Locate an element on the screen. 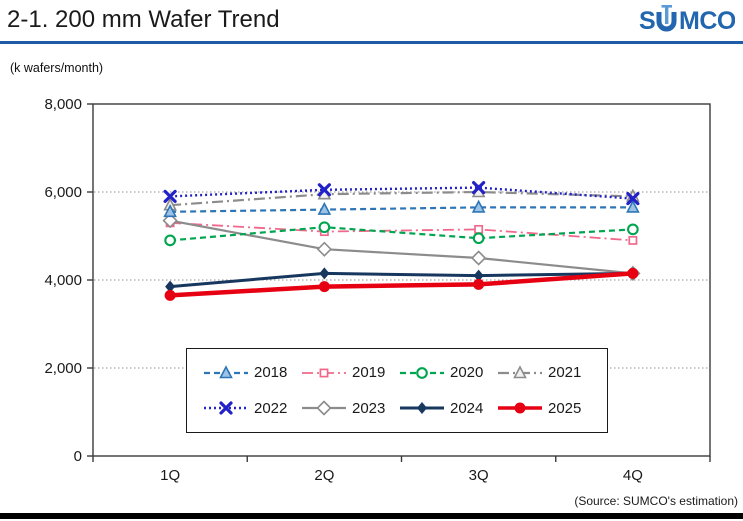  legend-label-2022: 2022 is located at coordinates (271, 408).